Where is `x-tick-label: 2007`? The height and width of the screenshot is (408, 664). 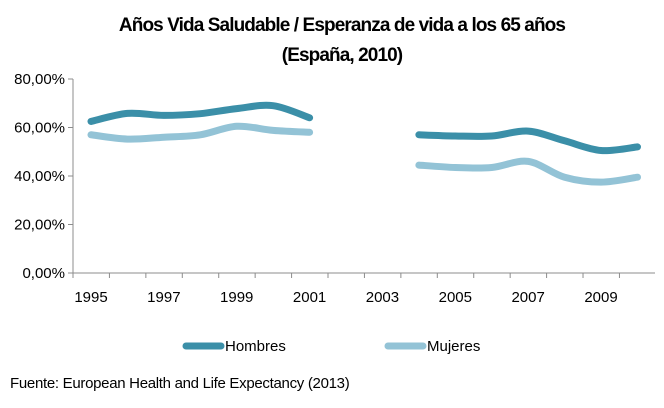 x-tick-label: 2007 is located at coordinates (527, 297).